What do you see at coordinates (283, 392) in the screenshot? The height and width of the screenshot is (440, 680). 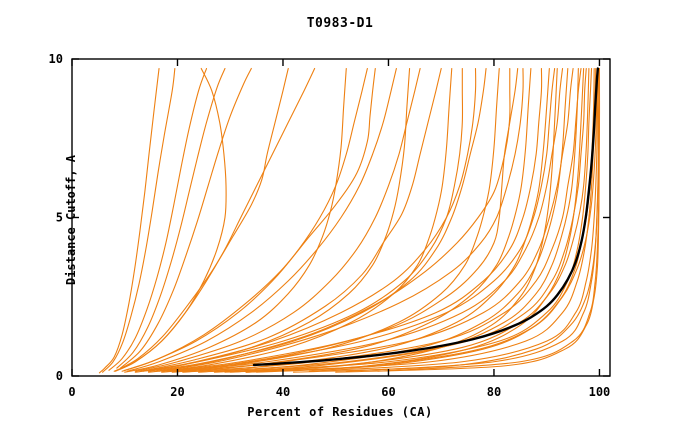 I see `x-tick-label: 40` at bounding box center [283, 392].